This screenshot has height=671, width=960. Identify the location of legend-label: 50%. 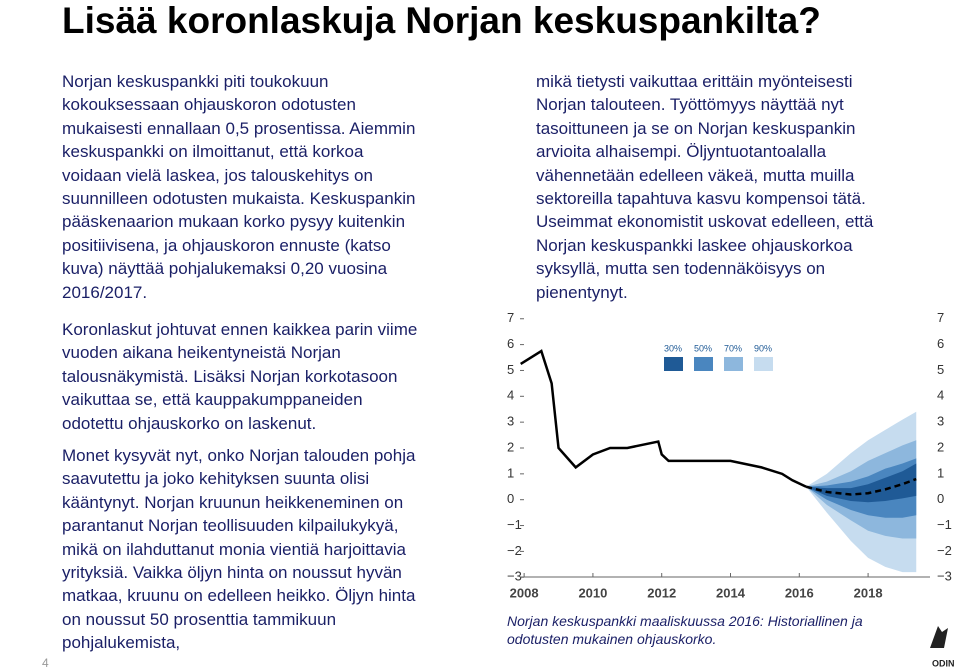
(703, 348).